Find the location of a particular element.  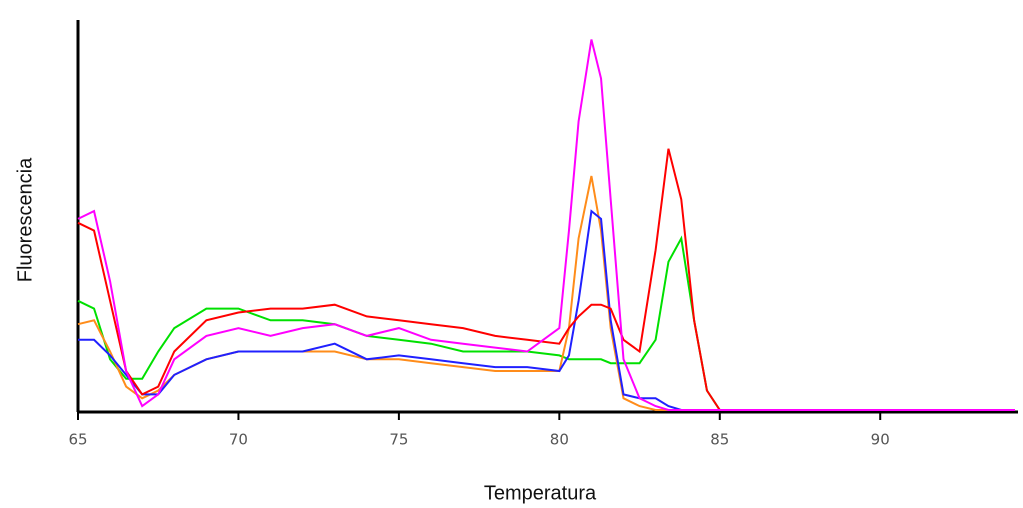

x-tick-label: 75 is located at coordinates (398, 440).